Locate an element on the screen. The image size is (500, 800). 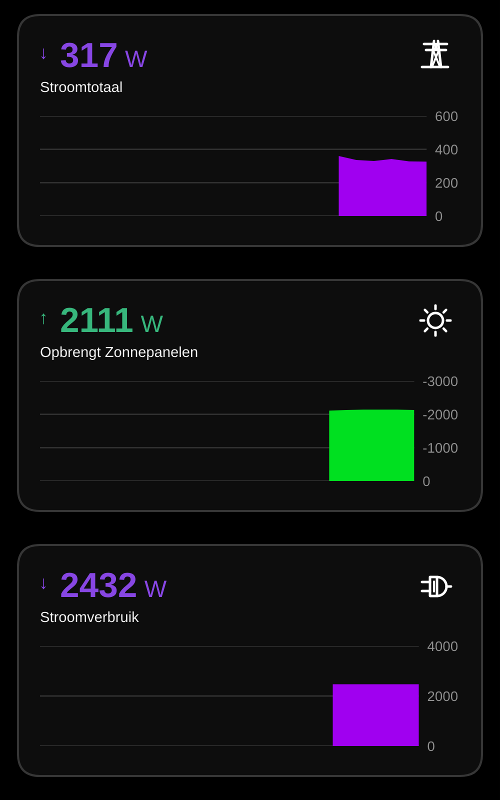
y-tick-label: -2000 is located at coordinates (440, 415).